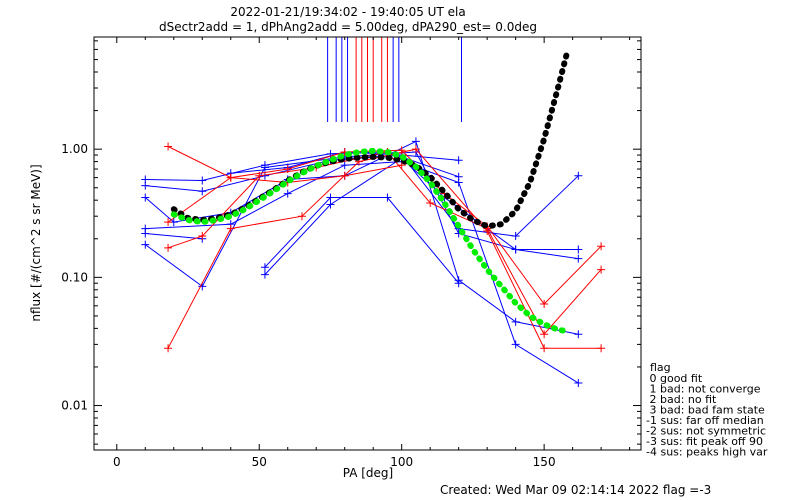 This screenshot has height=500, width=800. Describe the element at coordinates (36, 242) in the screenshot. I see `y-axis-label: nflux [#/(cm^2 s sr MeV)]` at that location.